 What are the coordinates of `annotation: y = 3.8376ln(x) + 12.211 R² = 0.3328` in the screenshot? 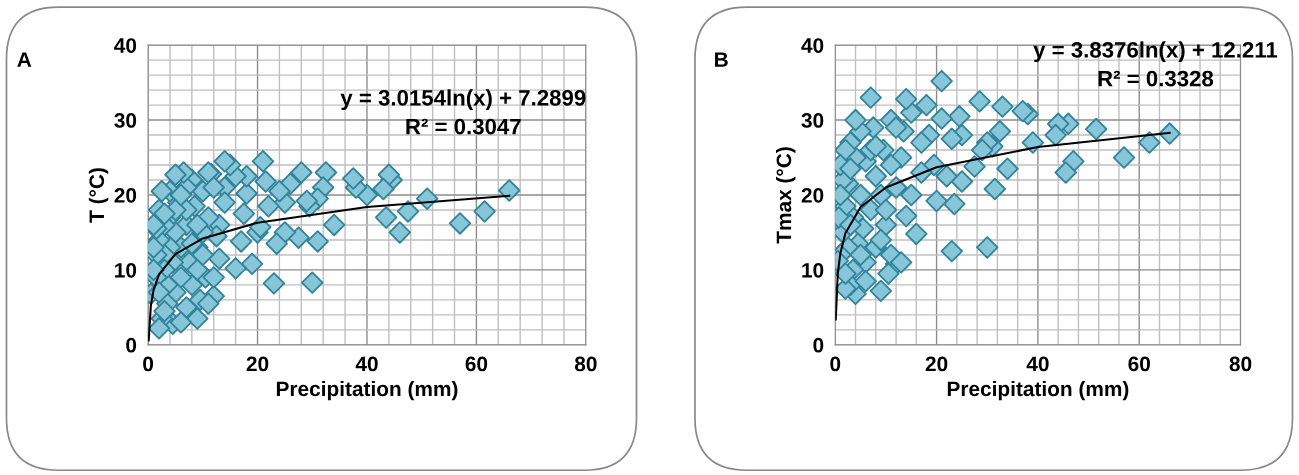 It's located at (1155, 64).